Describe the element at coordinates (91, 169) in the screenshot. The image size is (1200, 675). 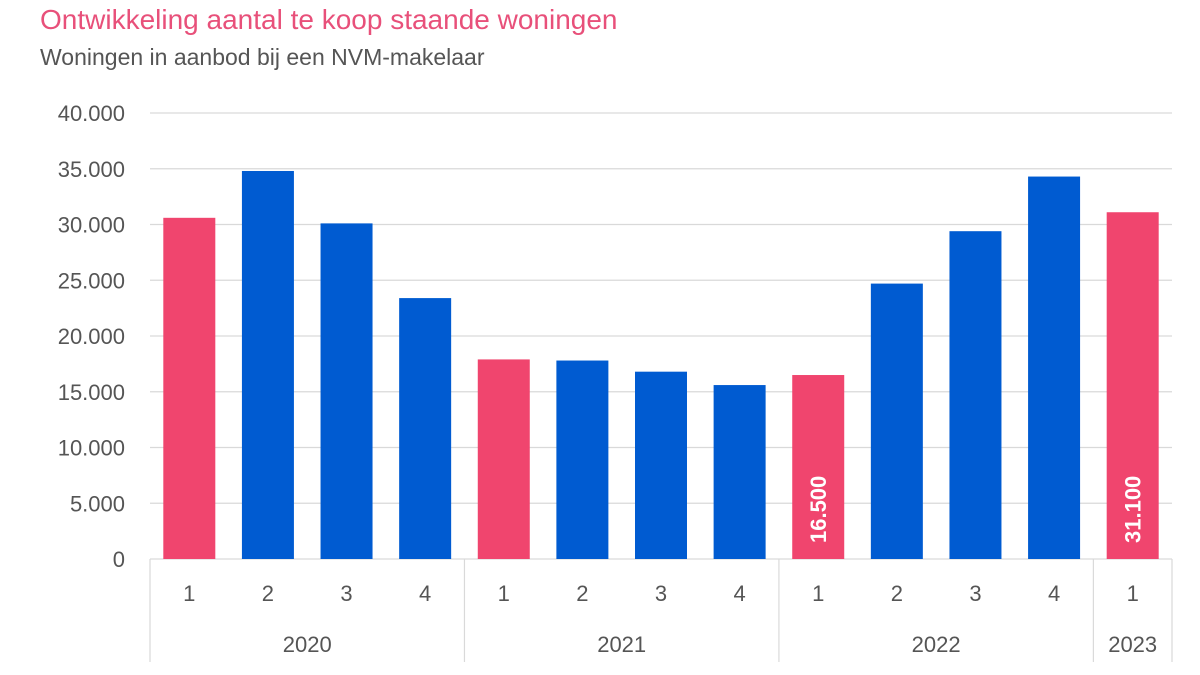
I see `y-tick-label: 35.000` at that location.